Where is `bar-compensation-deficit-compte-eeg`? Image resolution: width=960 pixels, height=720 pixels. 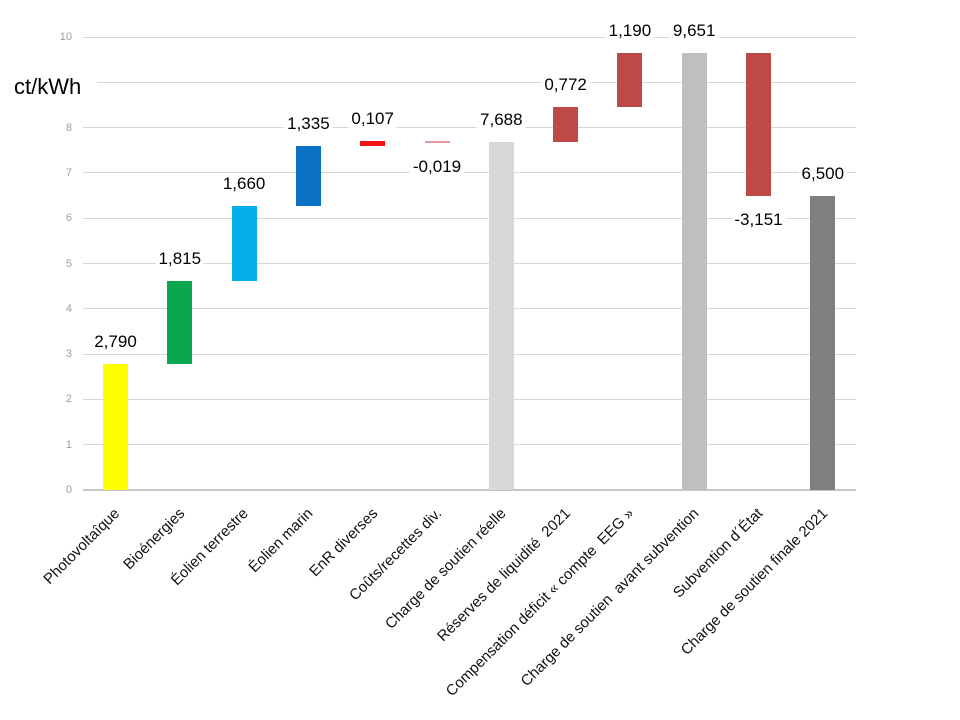
bar-compensation-deficit-compte-eeg is located at coordinates (630, 79).